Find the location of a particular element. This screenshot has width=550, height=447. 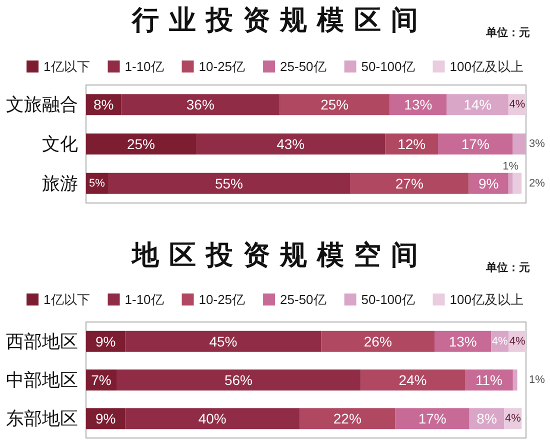

data-label: 27% is located at coordinates (409, 183).